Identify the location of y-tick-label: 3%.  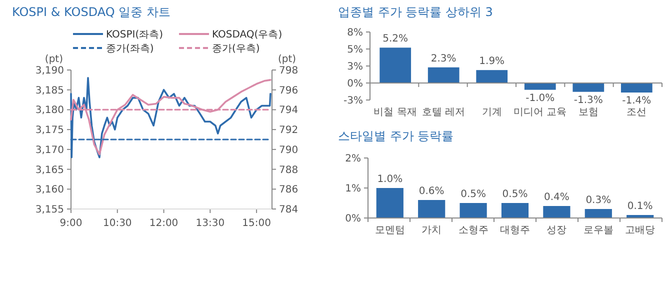
(355, 67).